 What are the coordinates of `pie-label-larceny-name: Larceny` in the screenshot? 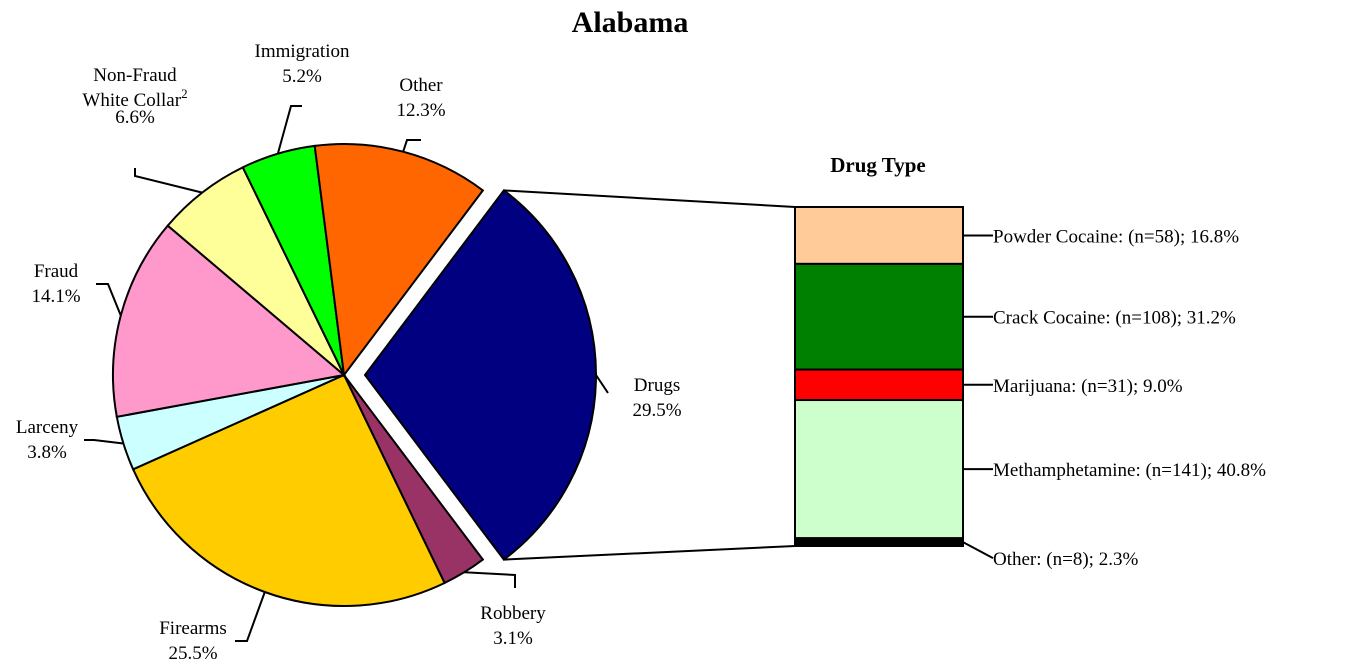 It's located at (47, 427).